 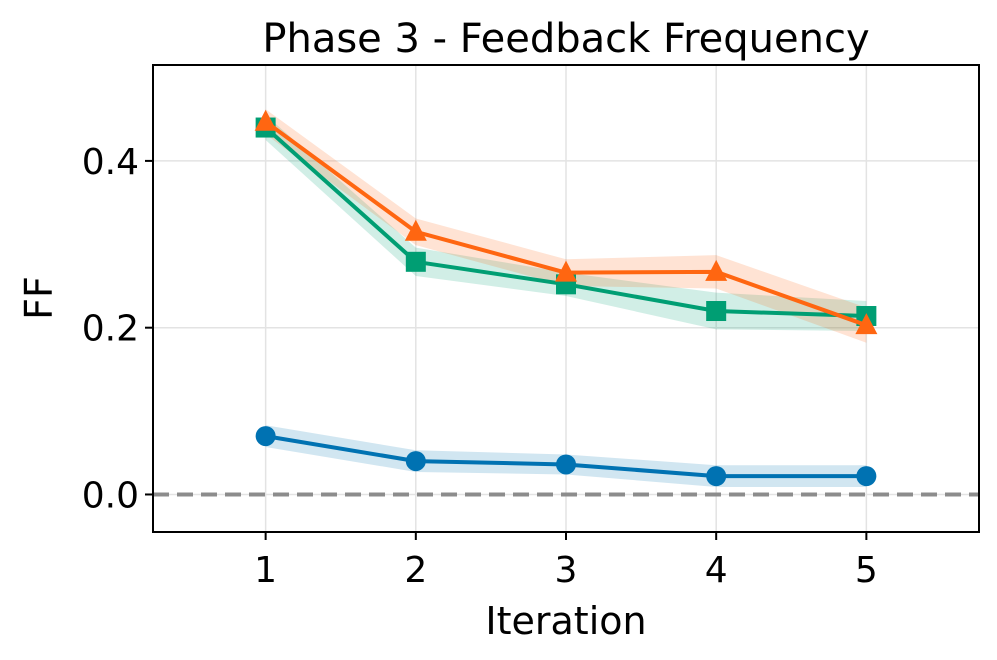 I want to click on y-tick-label: 0.2, so click(x=110, y=329).